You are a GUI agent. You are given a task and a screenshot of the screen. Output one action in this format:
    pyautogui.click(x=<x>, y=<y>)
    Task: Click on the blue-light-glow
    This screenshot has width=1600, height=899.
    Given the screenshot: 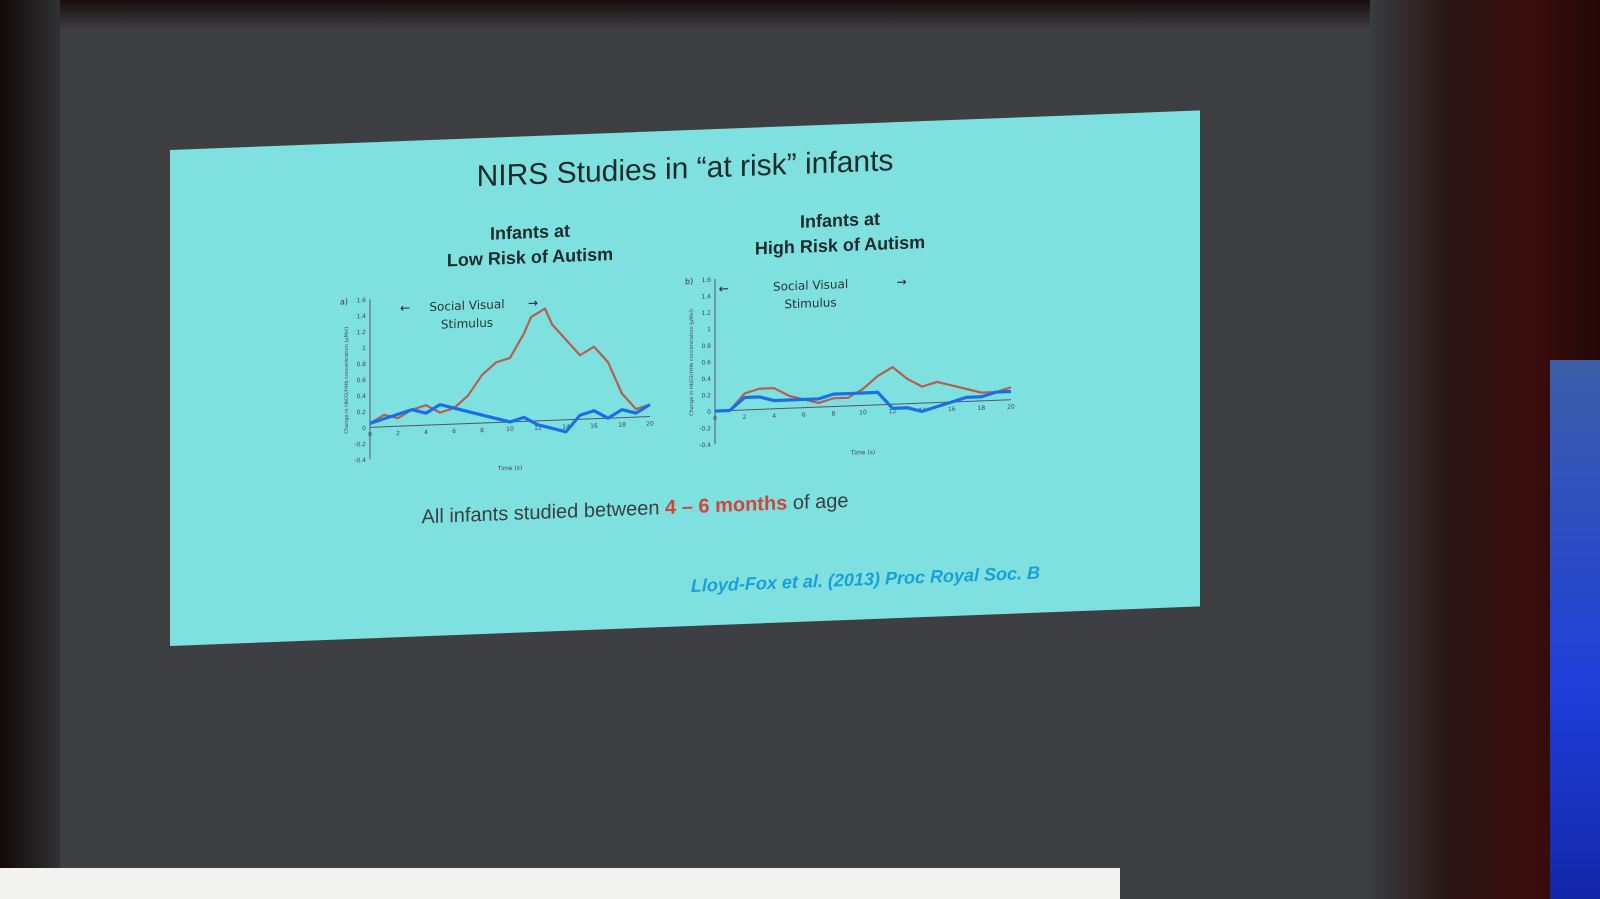 What is the action you would take?
    pyautogui.click(x=1575, y=629)
    